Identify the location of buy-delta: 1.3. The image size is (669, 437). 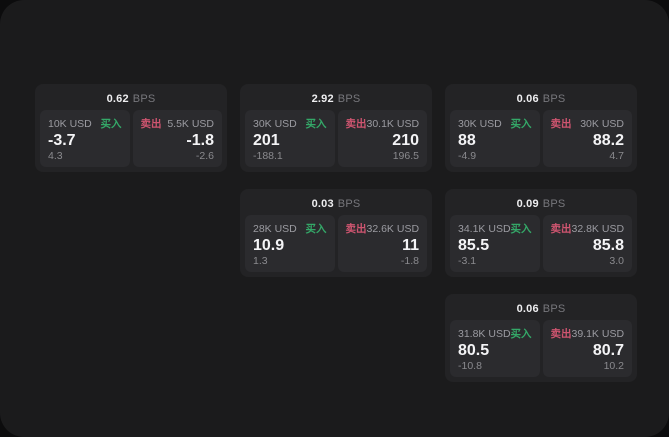
(260, 260).